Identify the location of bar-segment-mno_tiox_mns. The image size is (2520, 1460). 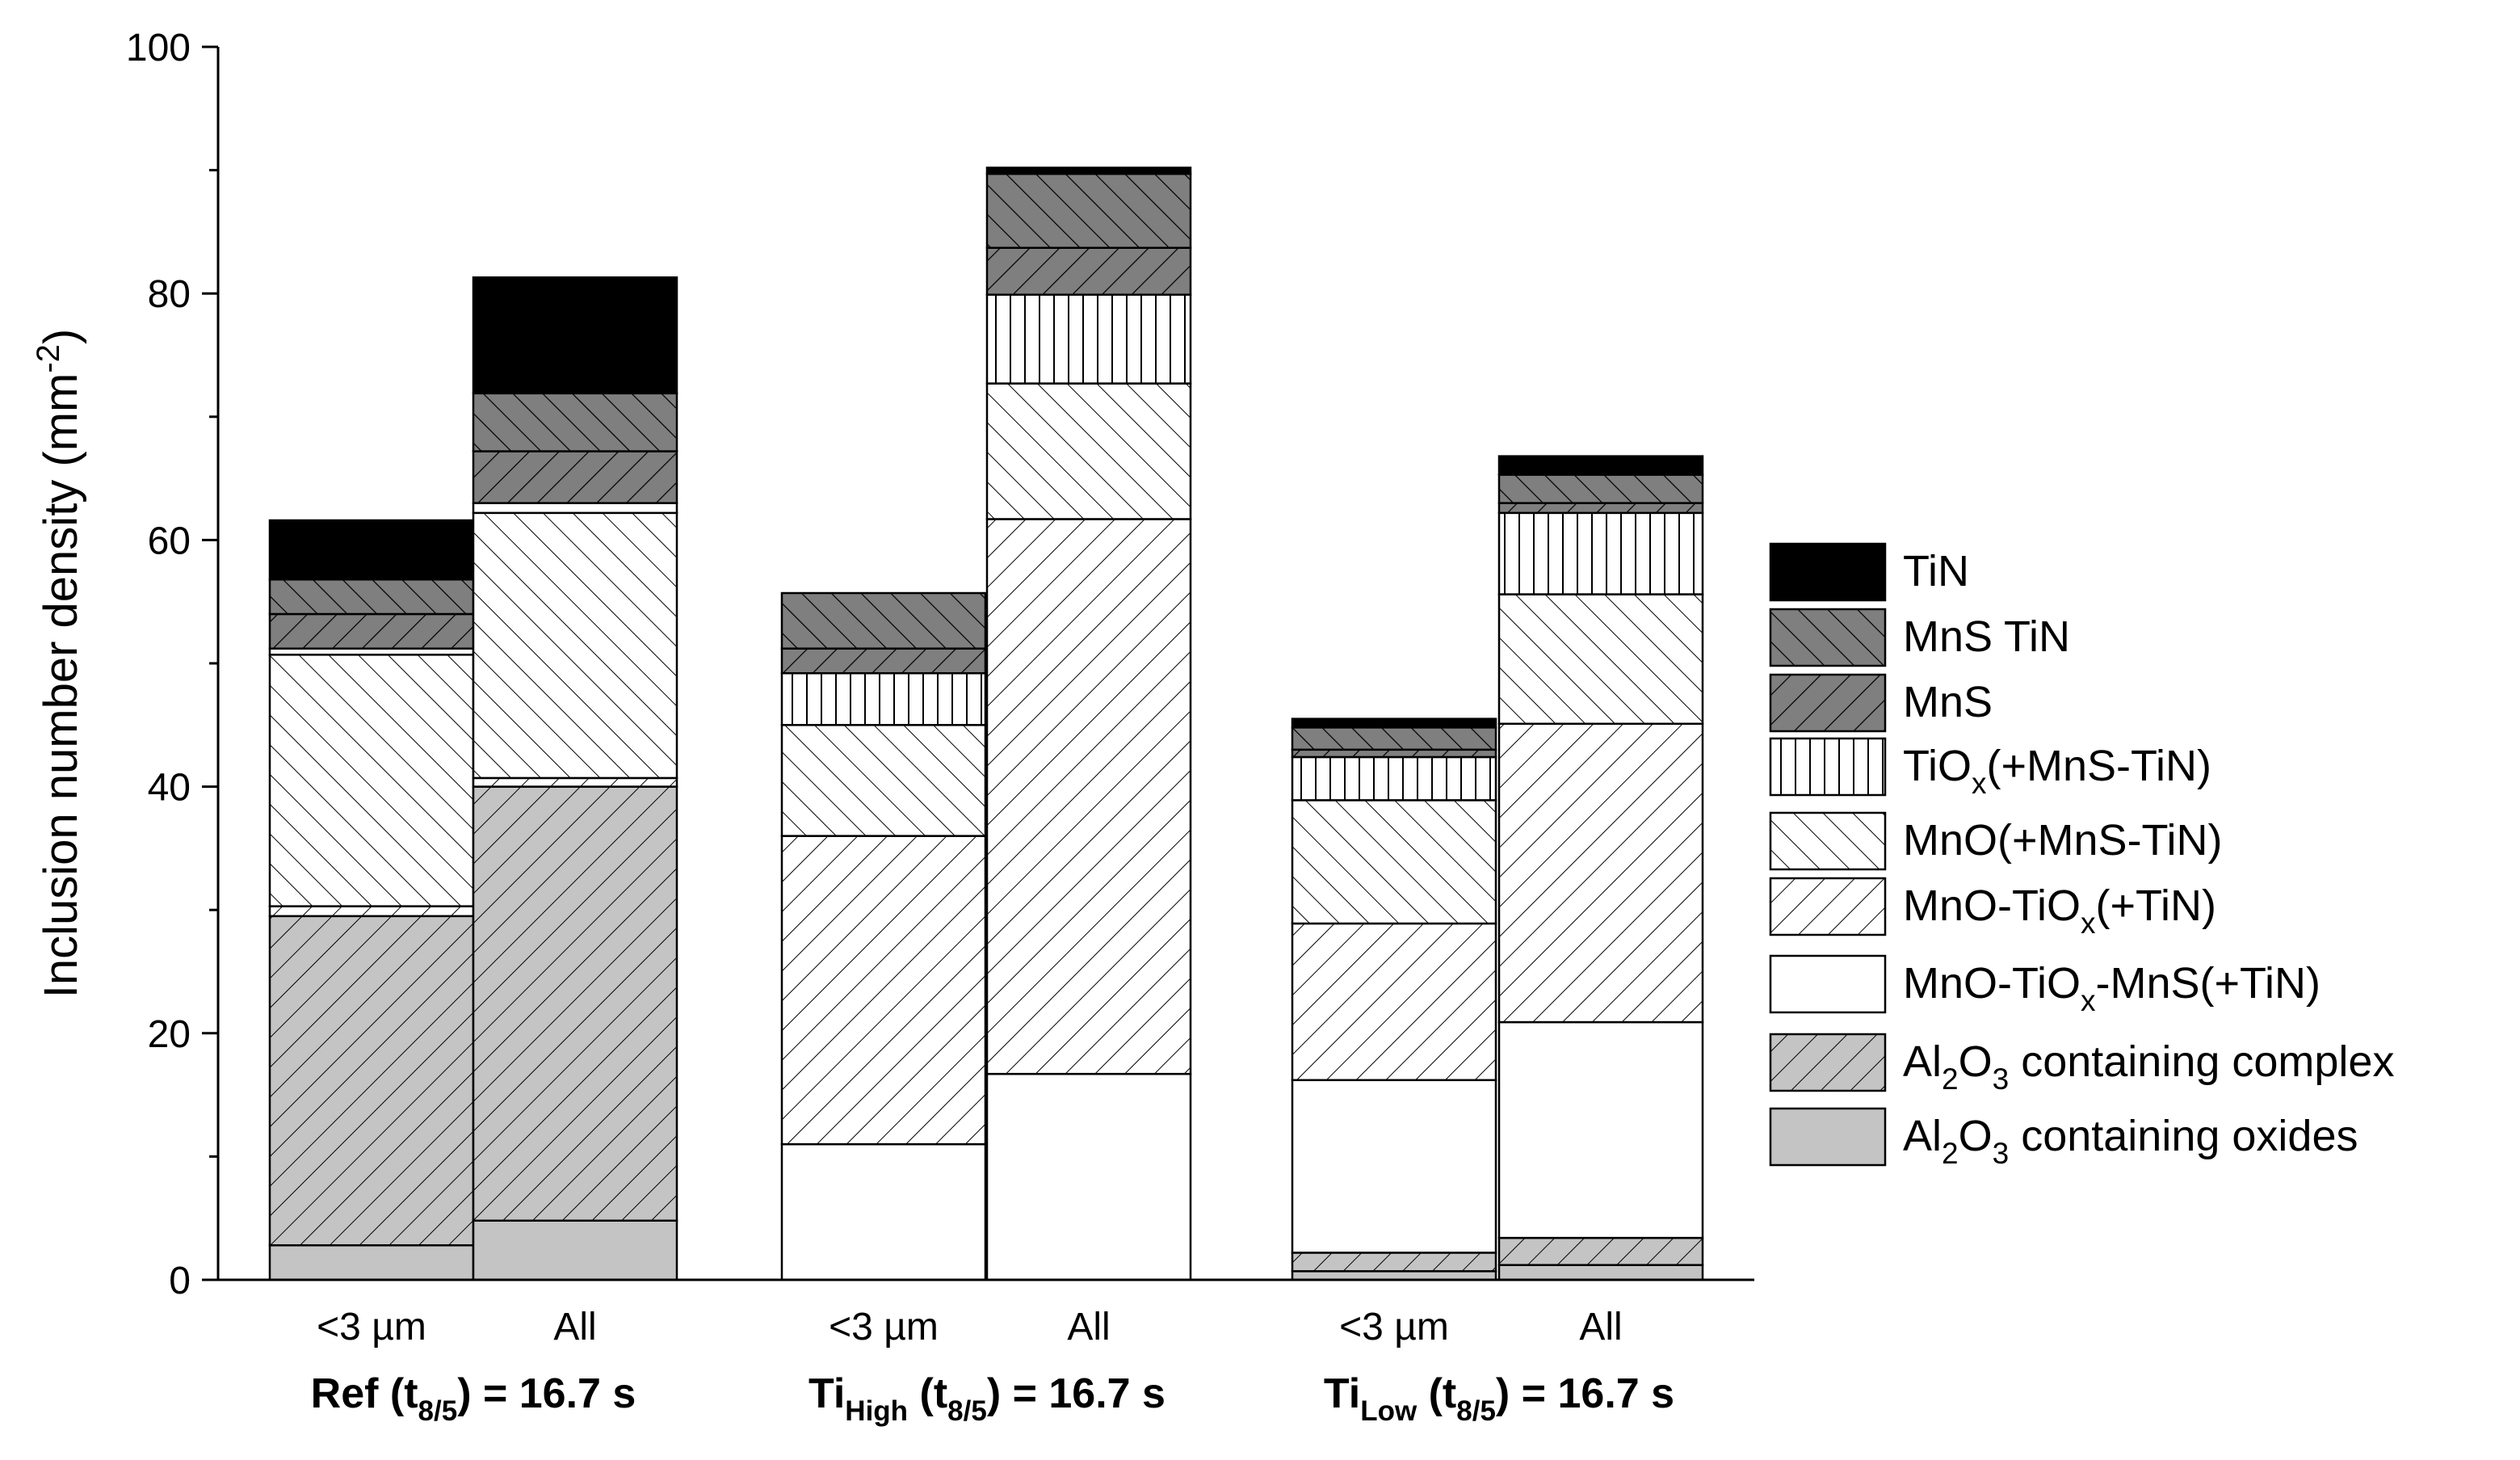
(1088, 1176).